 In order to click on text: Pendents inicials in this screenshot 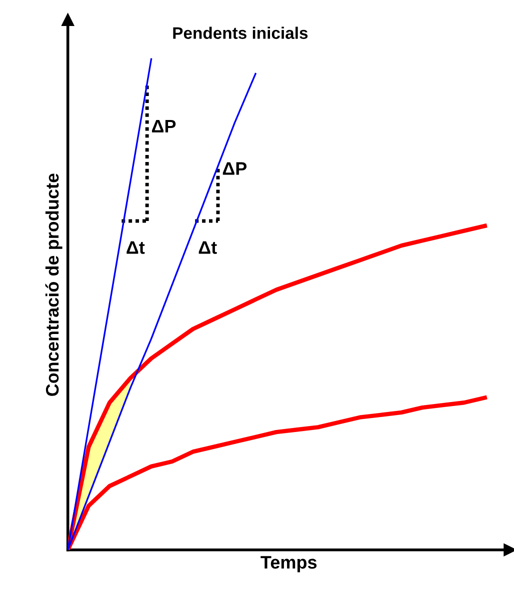, I will do `click(240, 32)`.